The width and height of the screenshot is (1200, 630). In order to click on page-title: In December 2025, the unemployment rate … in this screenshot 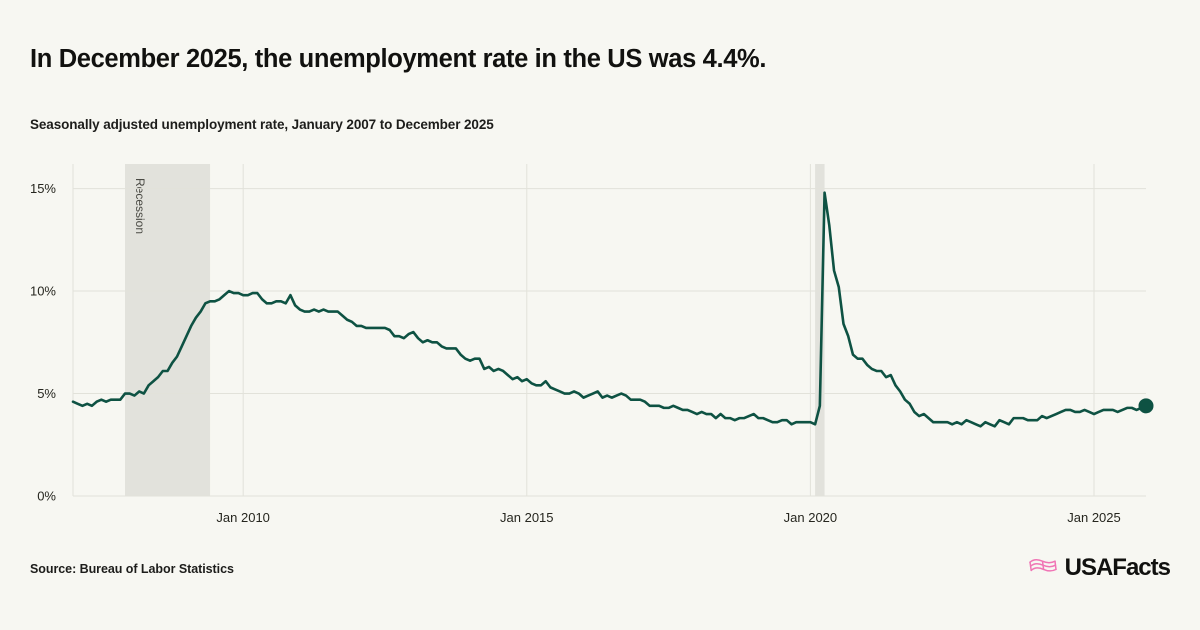, I will do `click(398, 59)`.